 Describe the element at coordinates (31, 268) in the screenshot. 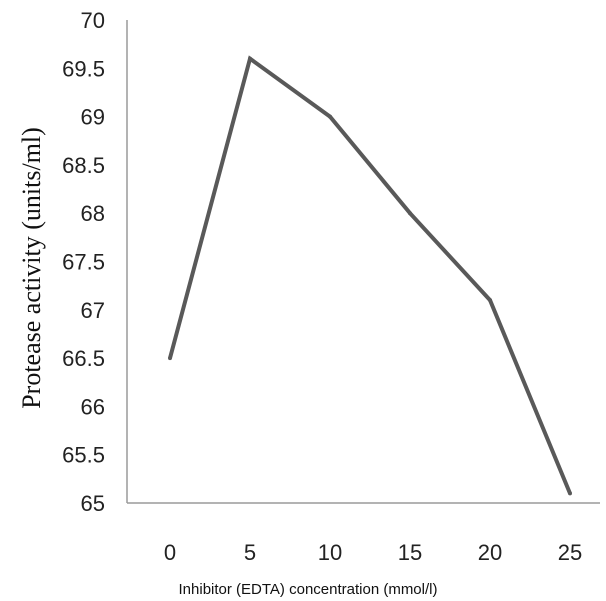

I see `y-axis-title: Protease activity (units/ml)` at that location.